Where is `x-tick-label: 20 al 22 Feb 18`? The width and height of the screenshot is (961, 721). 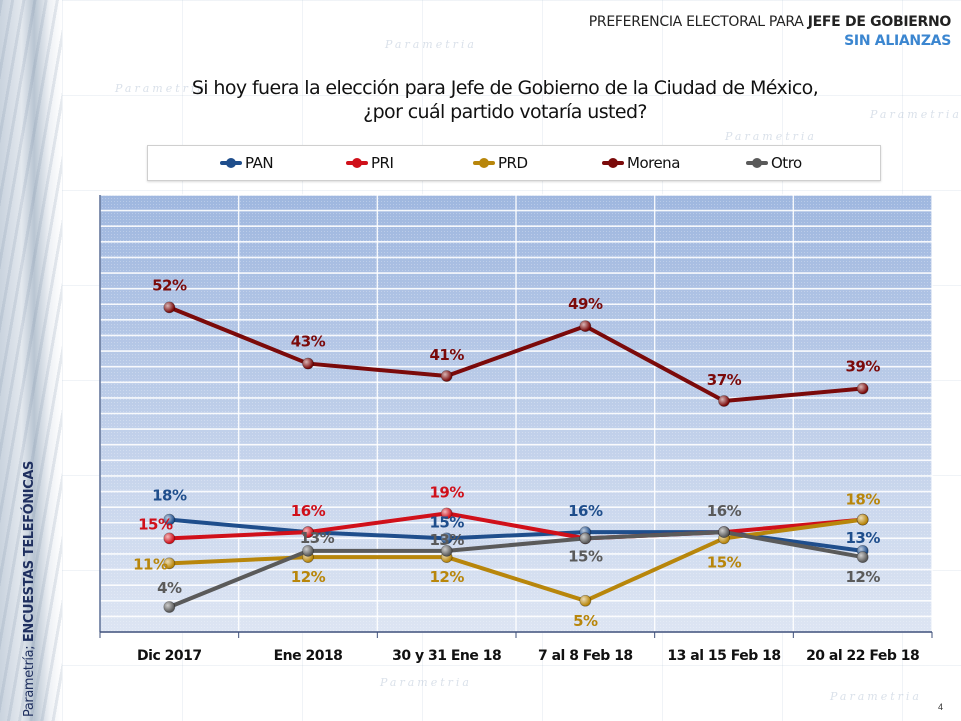 x-tick-label: 20 al 22 Feb 18 is located at coordinates (862, 656).